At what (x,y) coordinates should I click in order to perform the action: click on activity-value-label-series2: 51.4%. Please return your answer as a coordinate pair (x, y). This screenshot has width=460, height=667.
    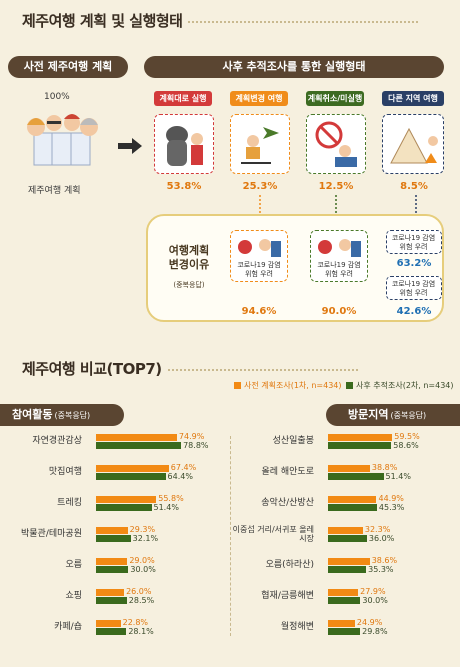
    Looking at the image, I should click on (166, 507).